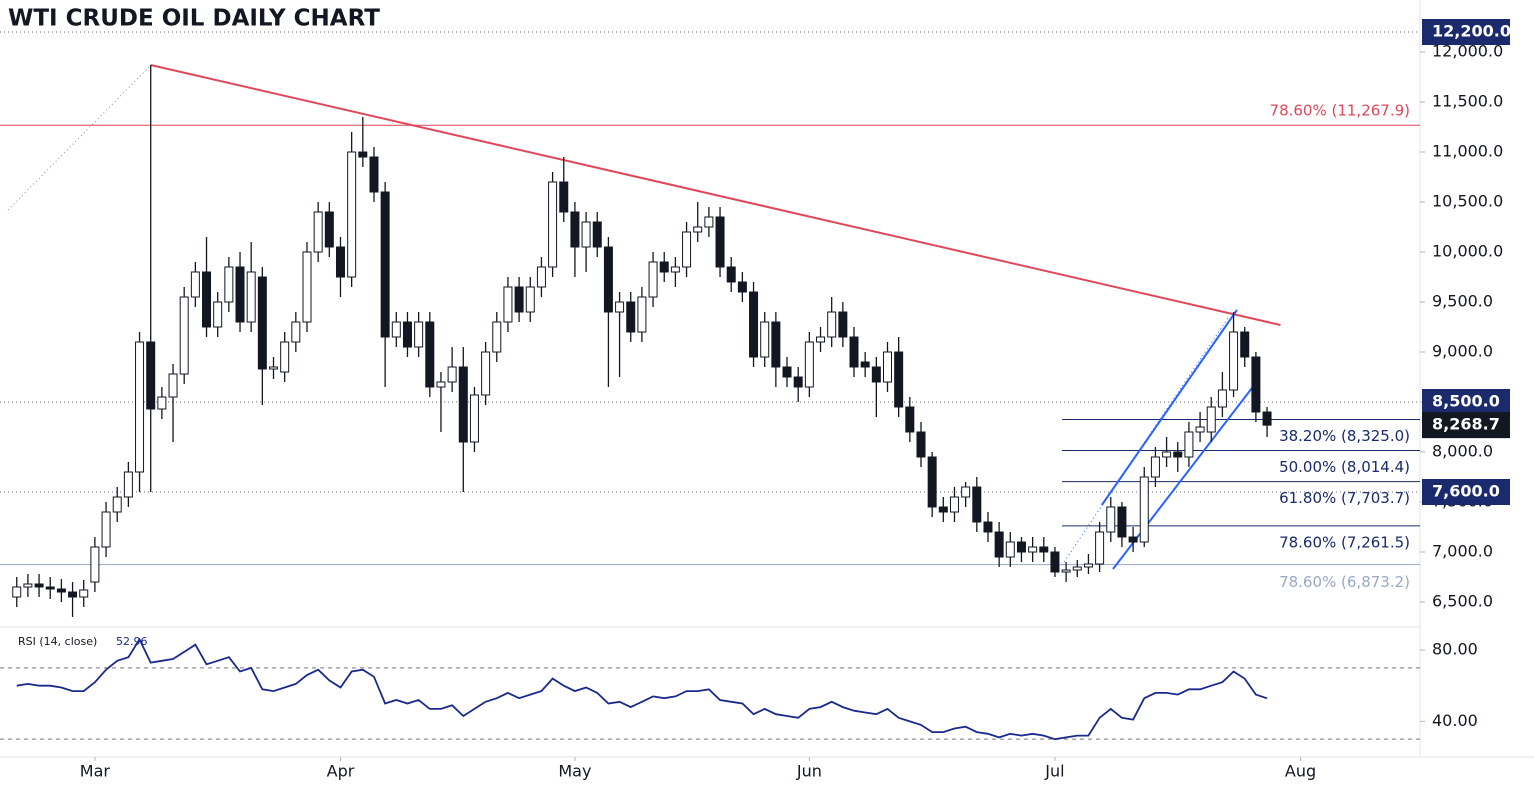 The image size is (1534, 802). Describe the element at coordinates (1455, 720) in the screenshot. I see `rsi-tick-label: 40.00` at that location.